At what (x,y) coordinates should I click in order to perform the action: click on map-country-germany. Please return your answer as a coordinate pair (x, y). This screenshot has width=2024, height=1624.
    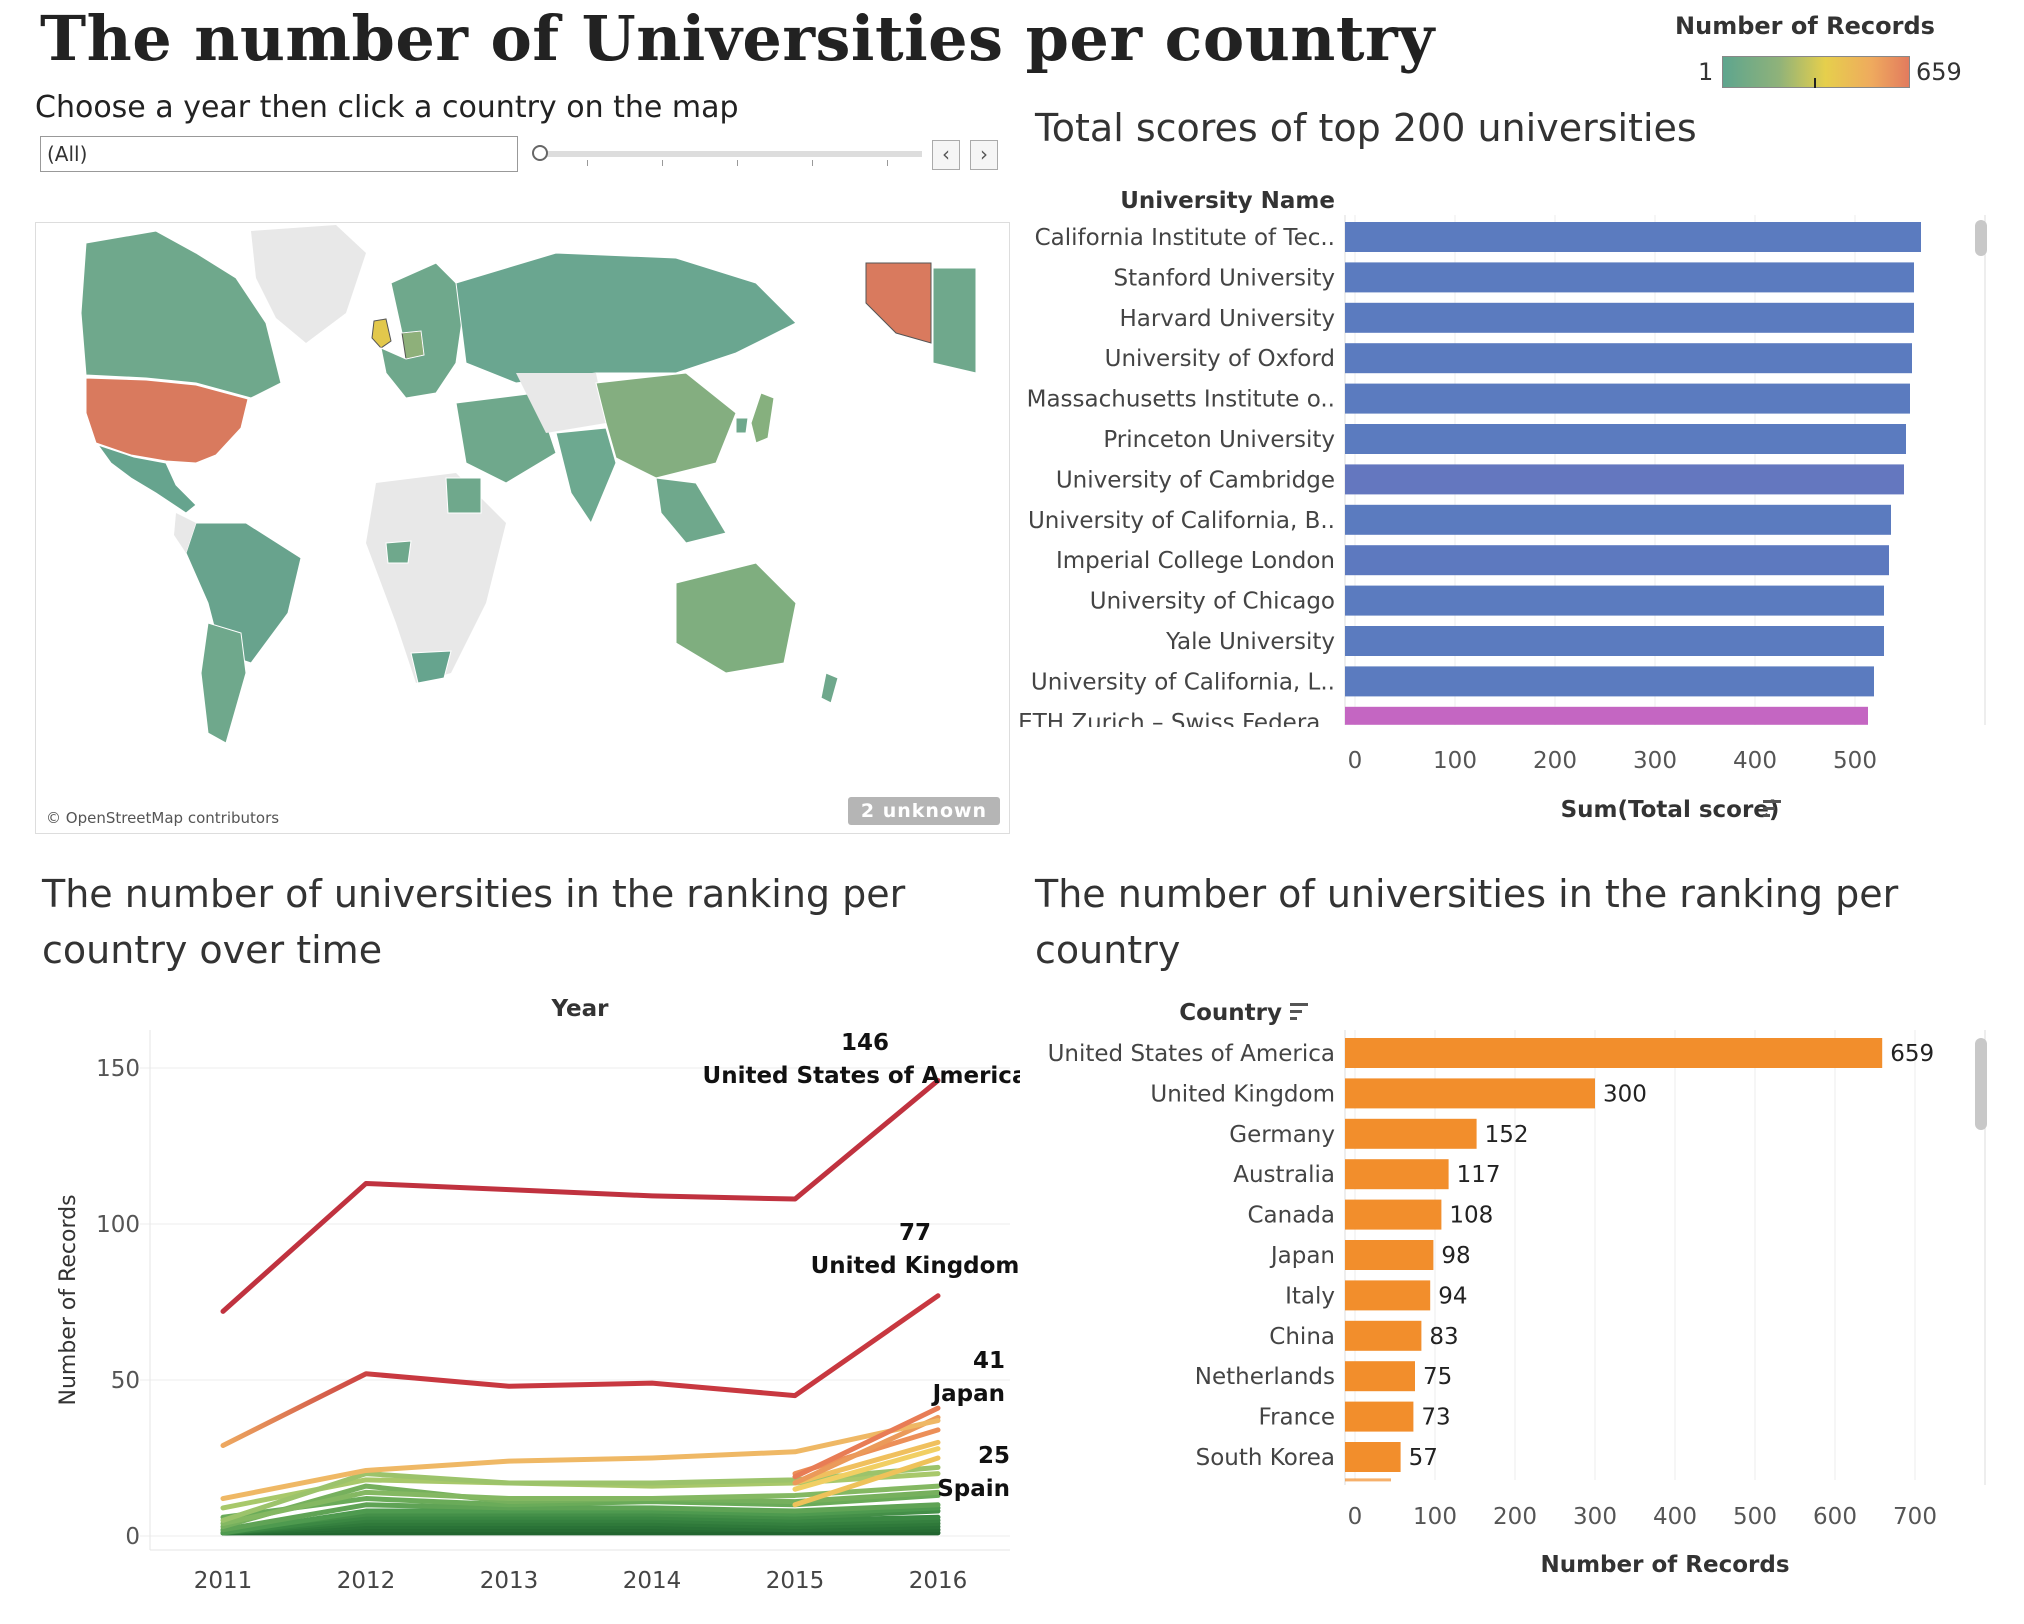
    Looking at the image, I should click on (413, 345).